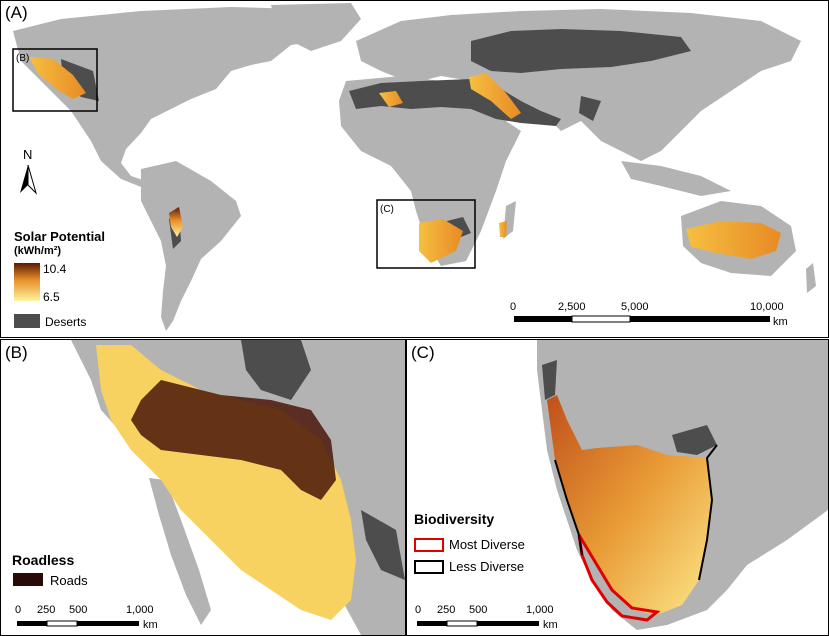 The height and width of the screenshot is (636, 829). I want to click on less-diverse-region, so click(636, 512).